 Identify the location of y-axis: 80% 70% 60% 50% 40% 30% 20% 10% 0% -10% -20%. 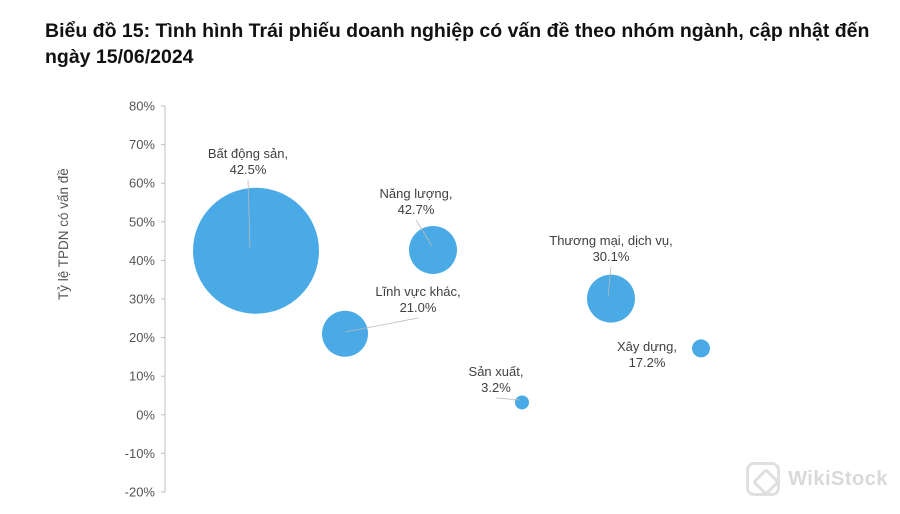
(145, 299).